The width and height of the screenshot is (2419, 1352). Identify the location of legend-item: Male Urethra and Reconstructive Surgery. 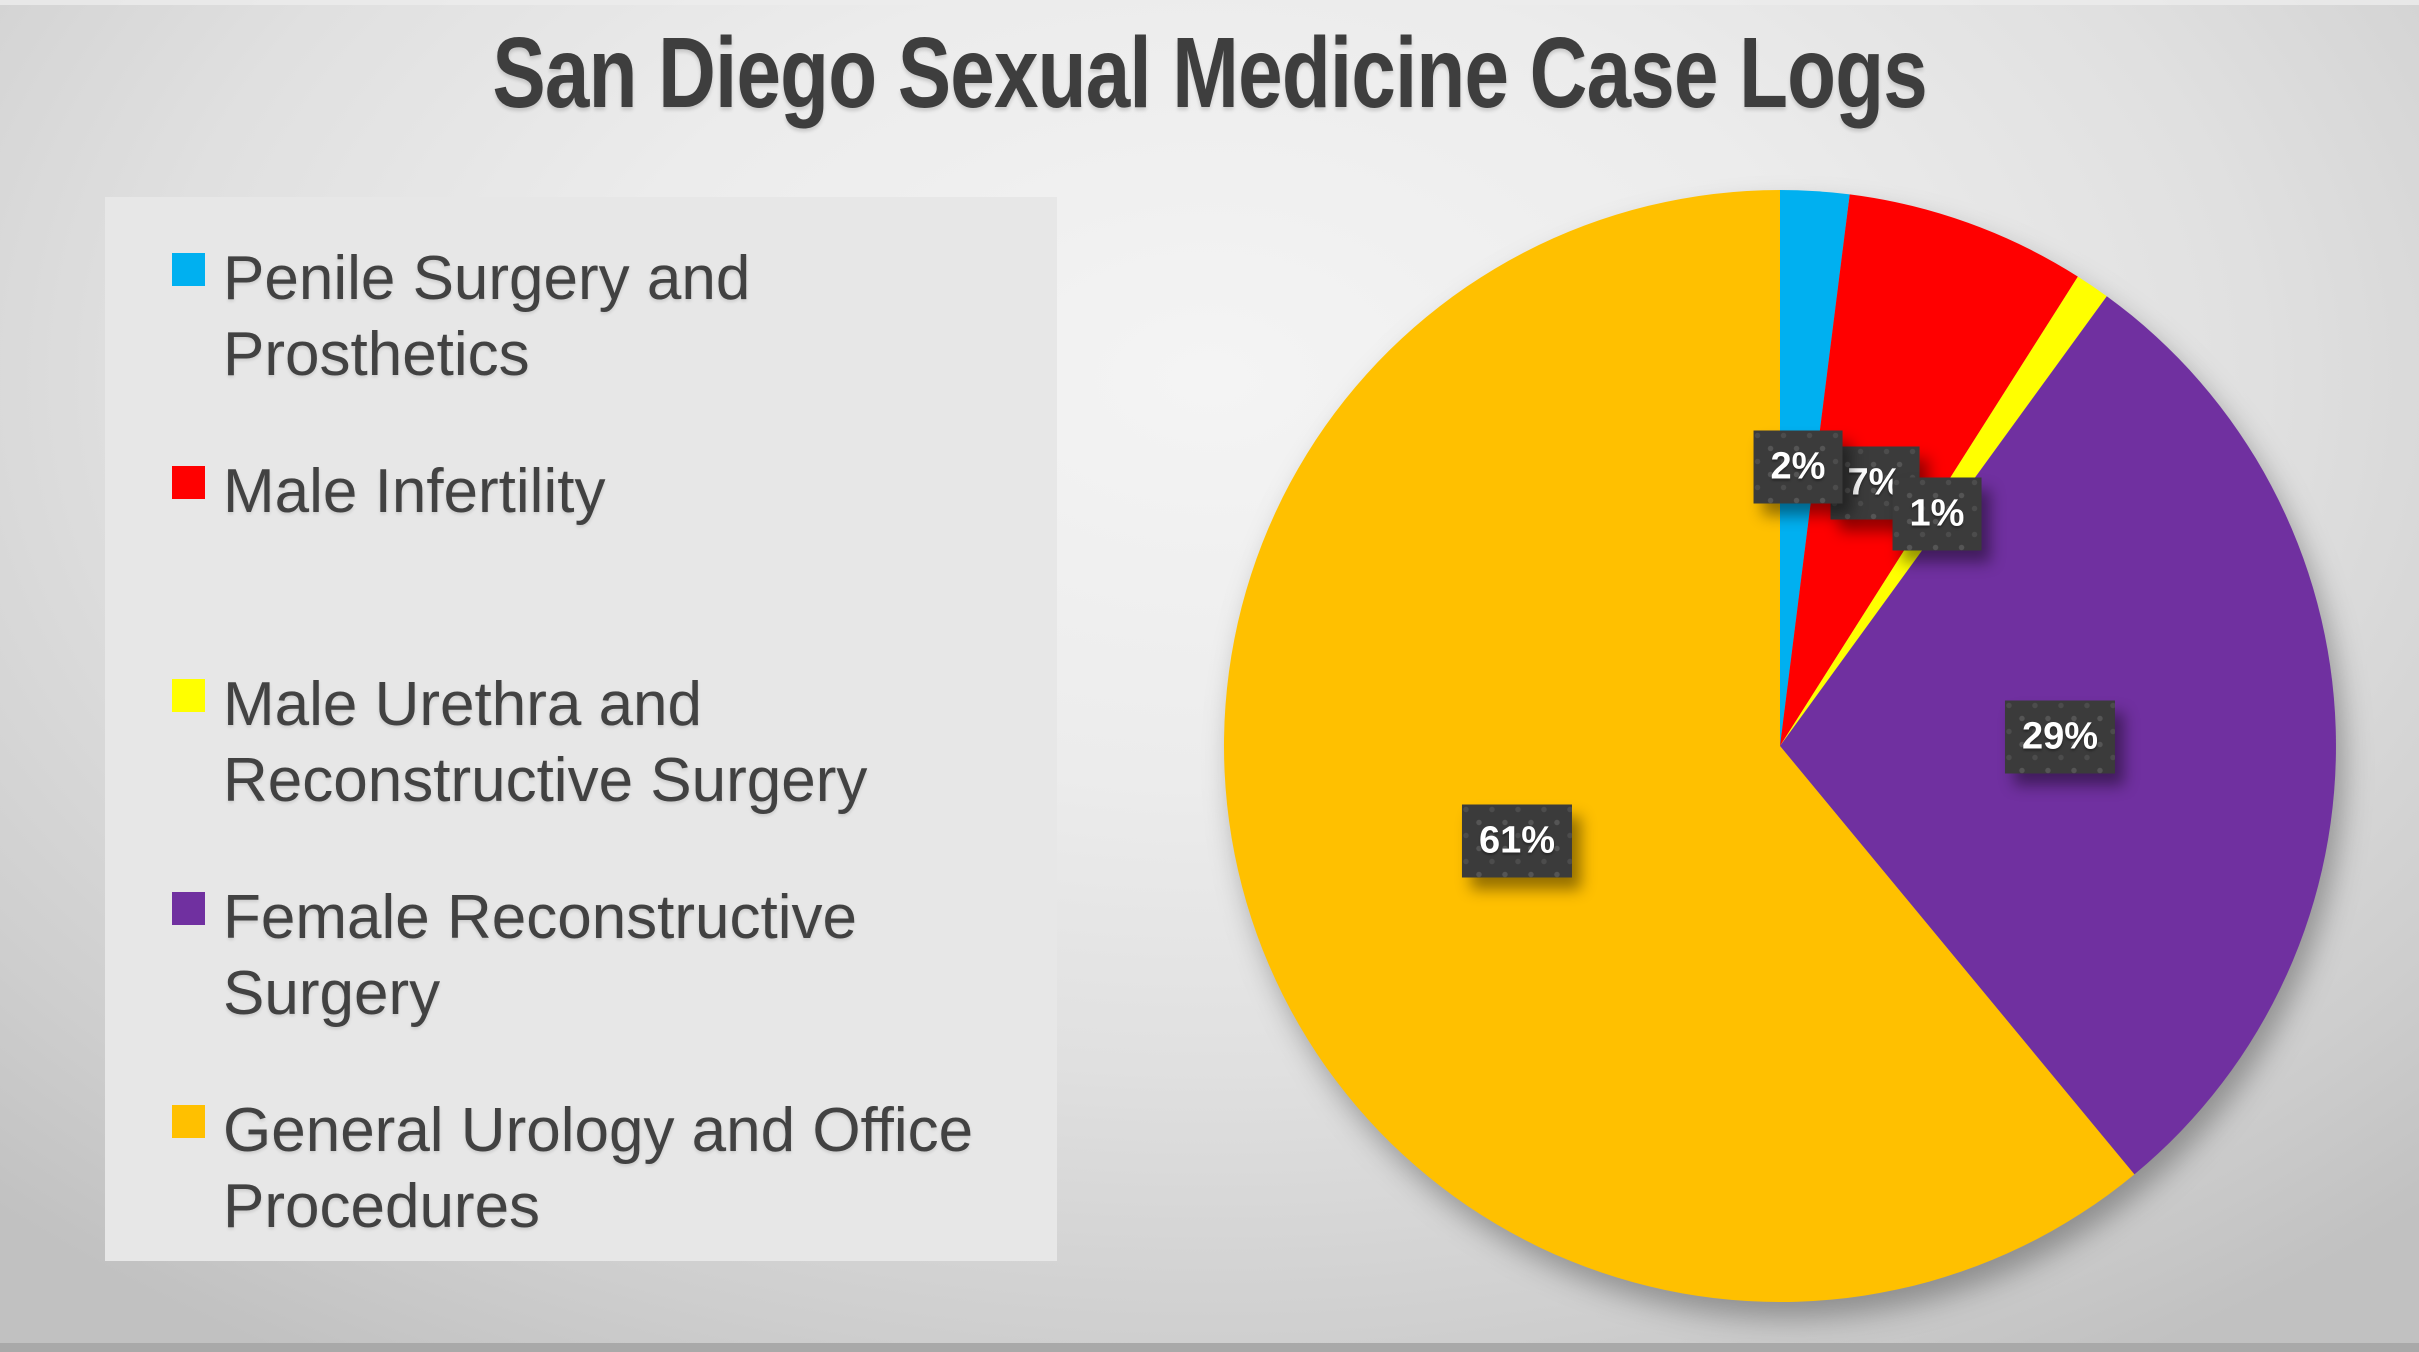
(581, 773).